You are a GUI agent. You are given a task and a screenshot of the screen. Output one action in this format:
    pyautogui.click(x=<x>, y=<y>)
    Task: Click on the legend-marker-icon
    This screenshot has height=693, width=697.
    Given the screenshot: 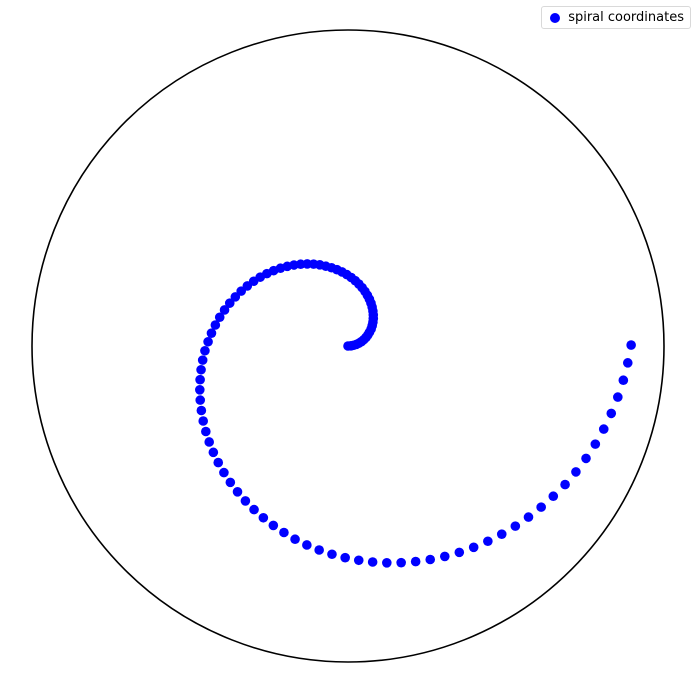 What is the action you would take?
    pyautogui.click(x=555, y=17)
    